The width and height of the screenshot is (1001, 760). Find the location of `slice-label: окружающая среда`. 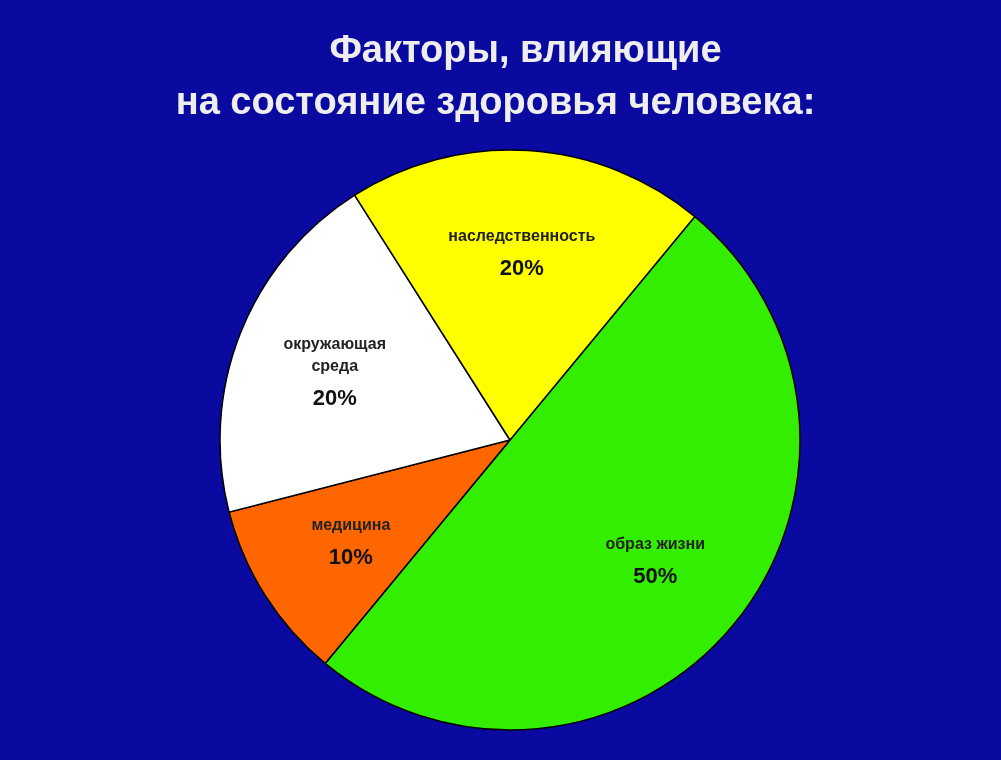

slice-label: окружающая среда is located at coordinates (334, 354).